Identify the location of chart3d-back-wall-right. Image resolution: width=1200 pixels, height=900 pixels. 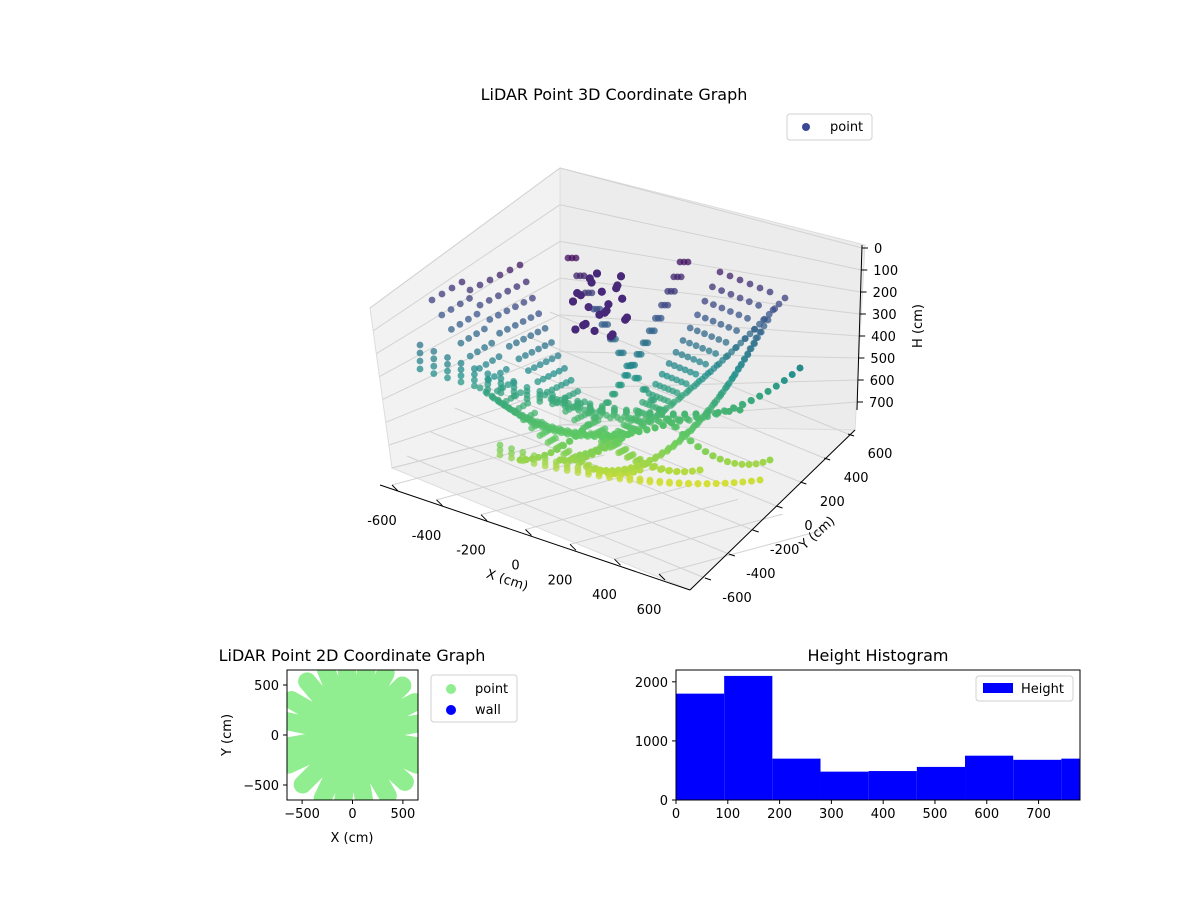
(712, 299).